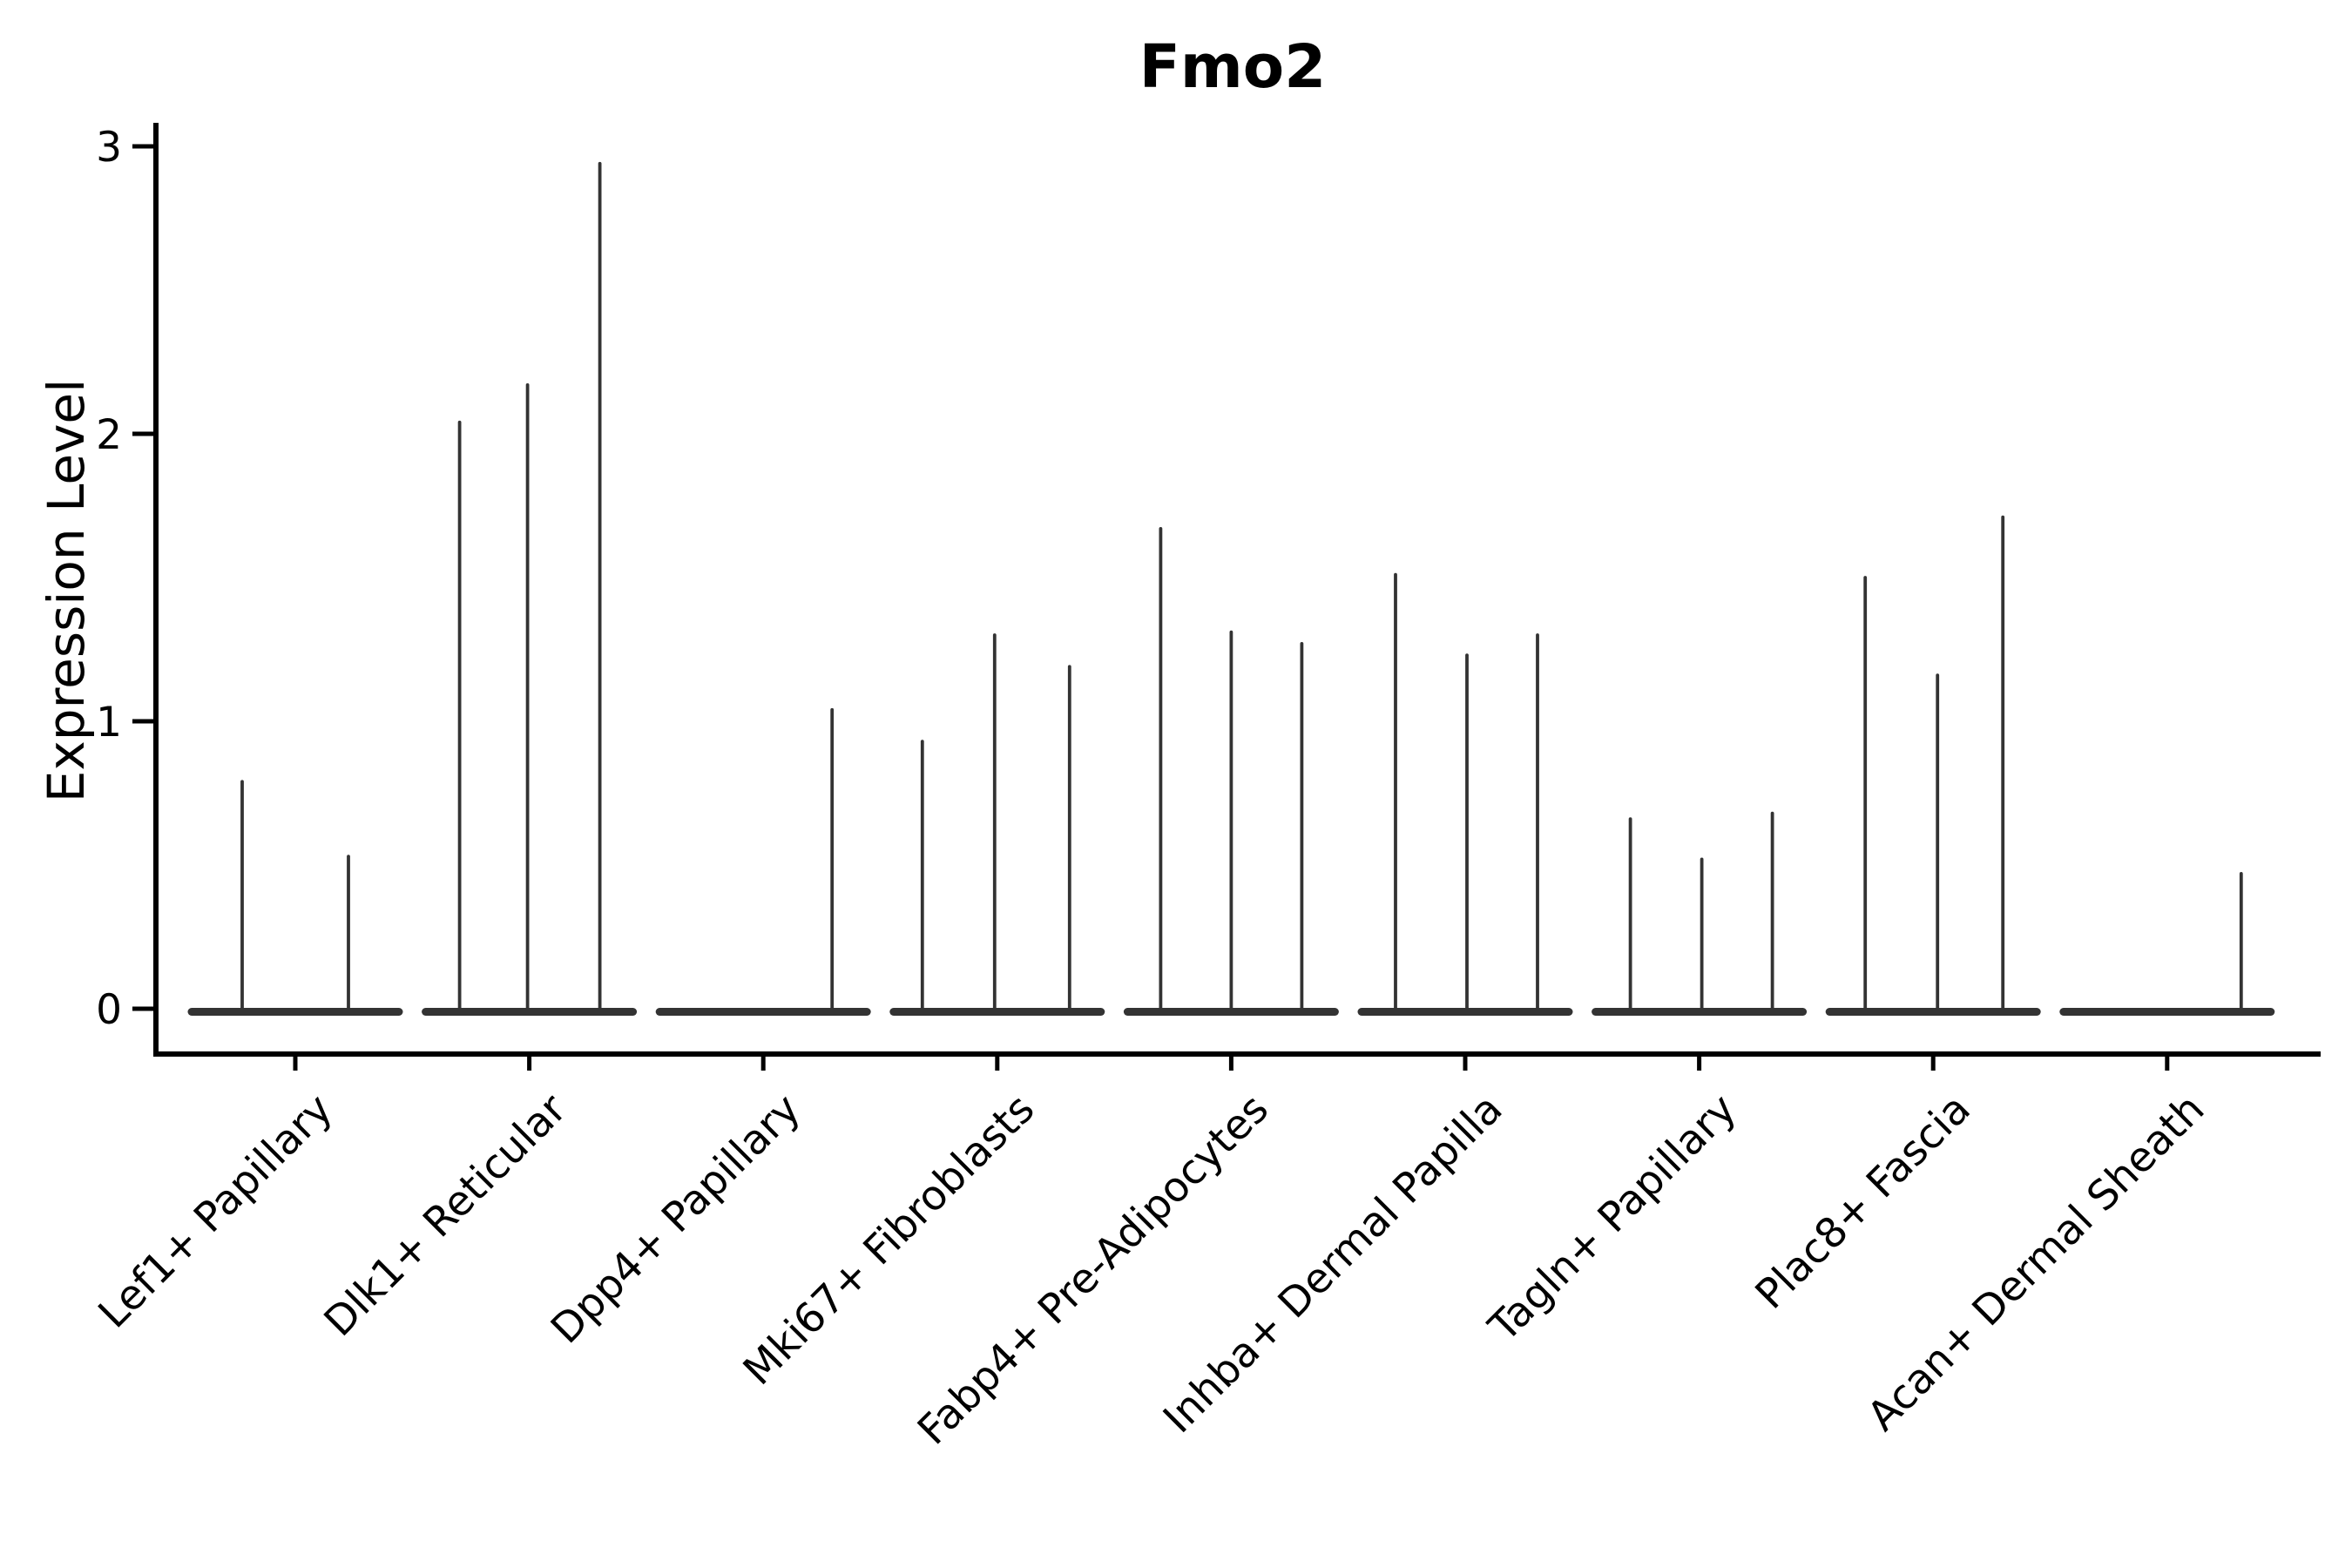  I want to click on x-tick-label: Dlk1+ Reticular, so click(446, 1215).